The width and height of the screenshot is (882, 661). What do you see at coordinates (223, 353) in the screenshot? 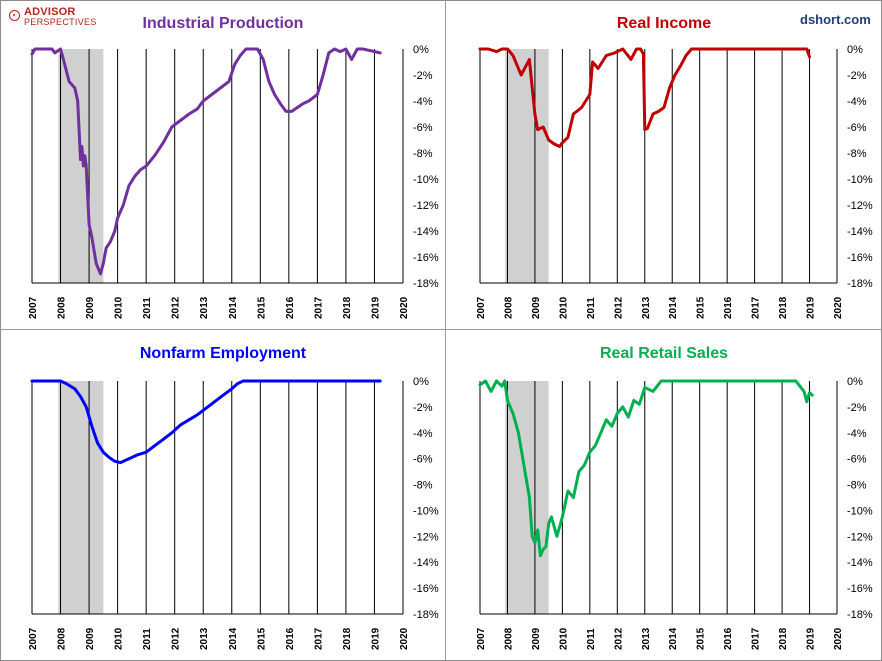
I see `chart-title: Nonfarm Employment` at bounding box center [223, 353].